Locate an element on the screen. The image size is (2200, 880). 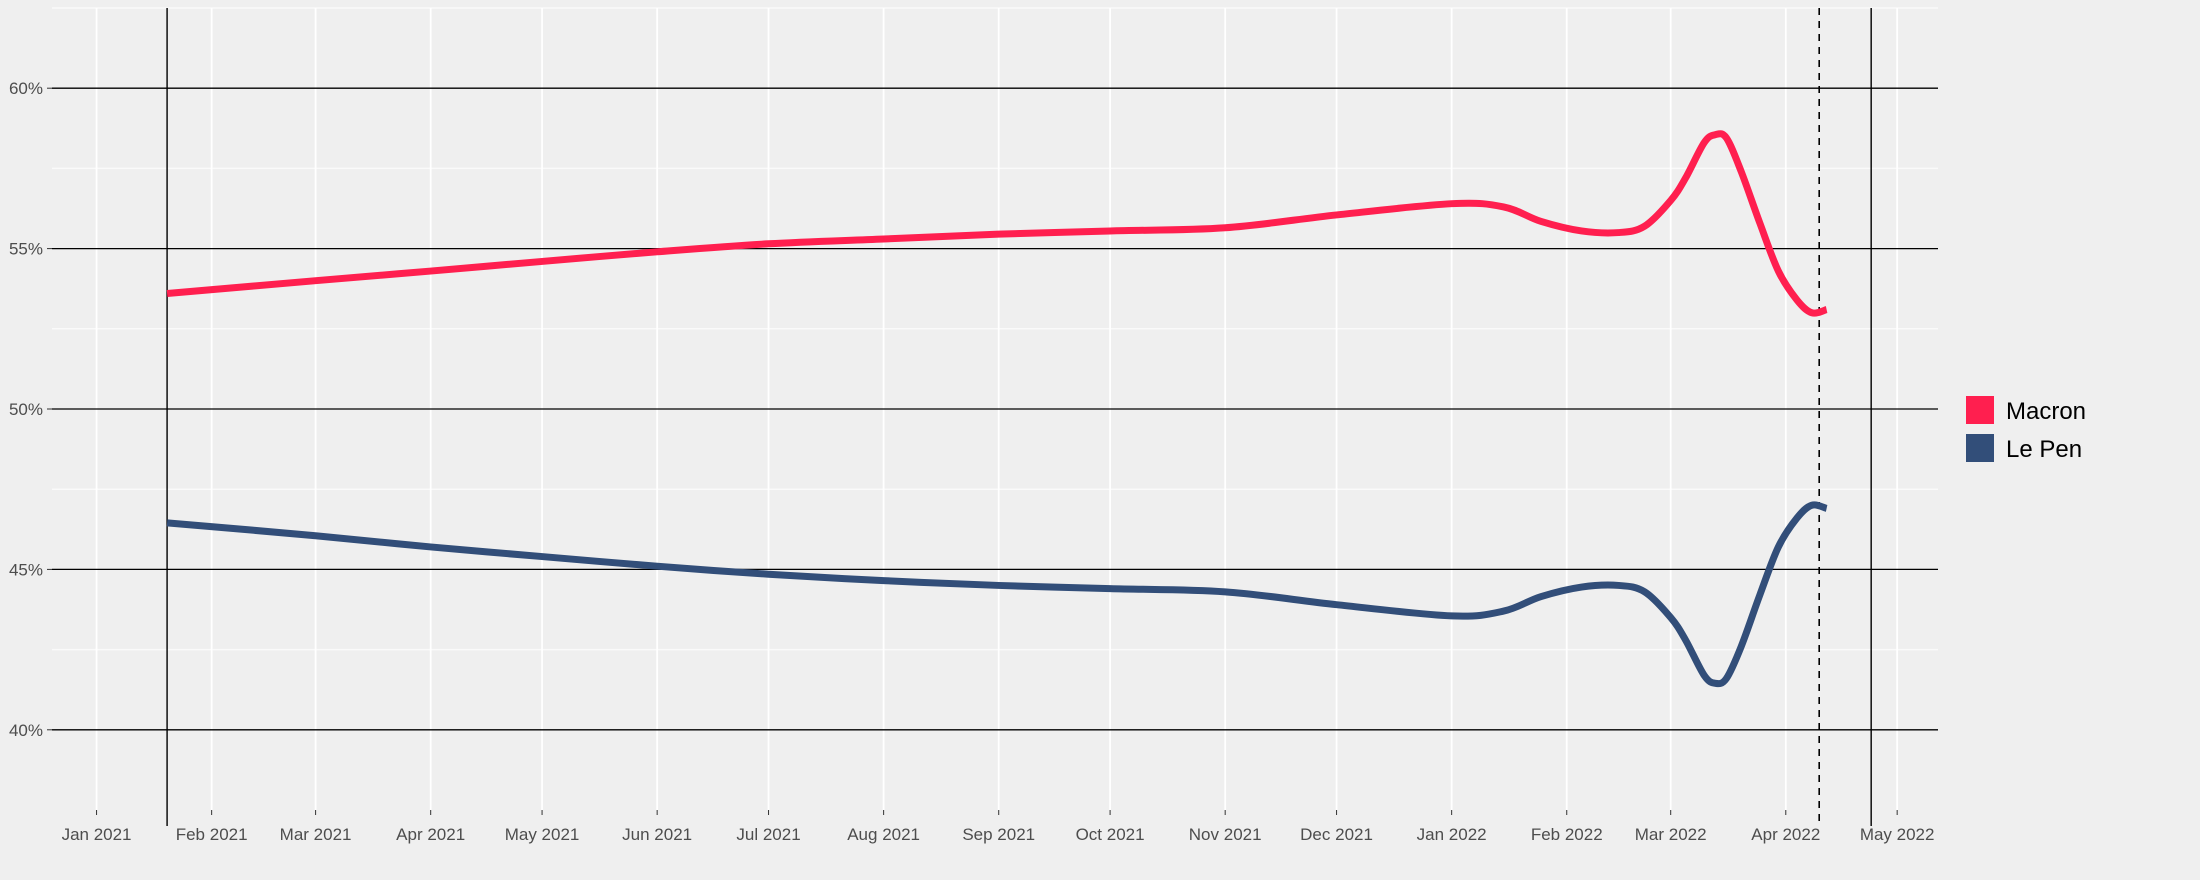
x-tick-label: Jan 2021 is located at coordinates (97, 834).